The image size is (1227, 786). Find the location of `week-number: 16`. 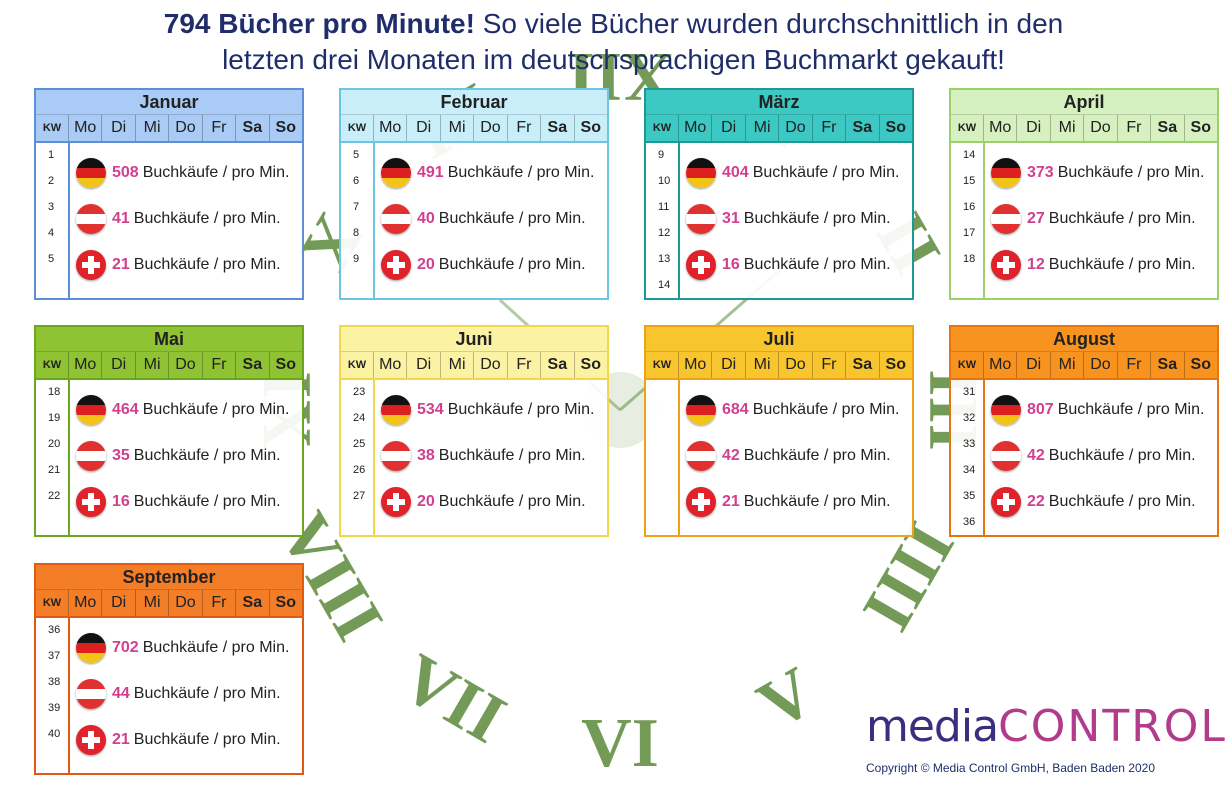

week-number: 16 is located at coordinates (969, 207).